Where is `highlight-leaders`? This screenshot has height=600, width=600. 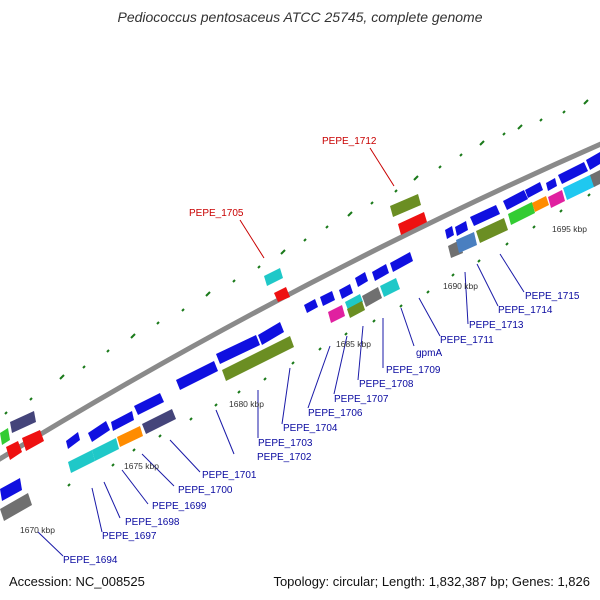 highlight-leaders is located at coordinates (317, 203).